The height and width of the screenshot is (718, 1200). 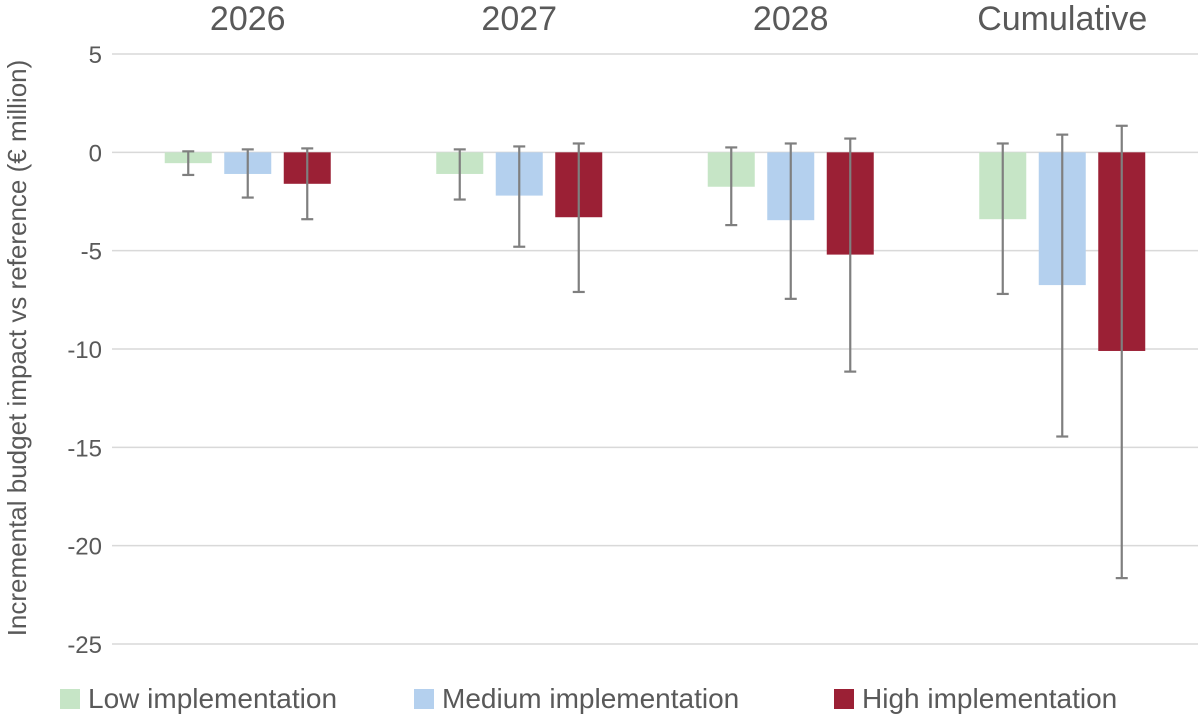 What do you see at coordinates (791, 19) in the screenshot?
I see `category-label: 2028` at bounding box center [791, 19].